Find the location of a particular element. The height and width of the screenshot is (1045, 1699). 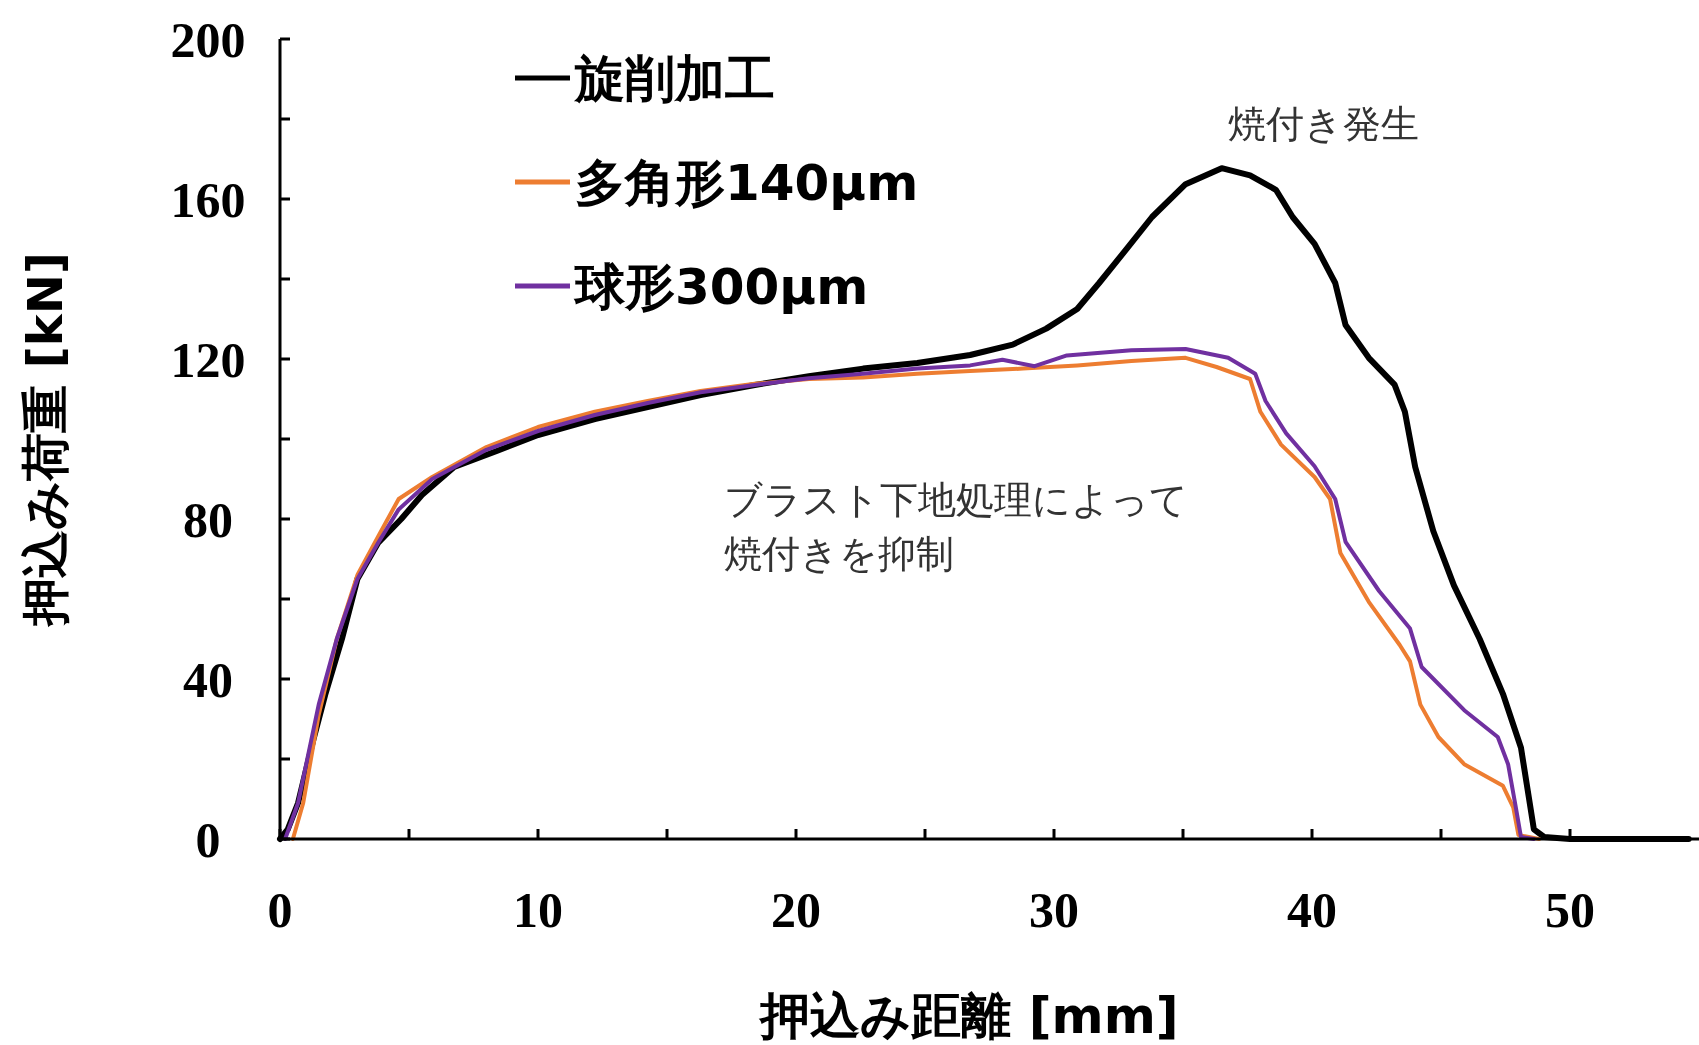

annotation: 焼付き発生 is located at coordinates (1323, 124).